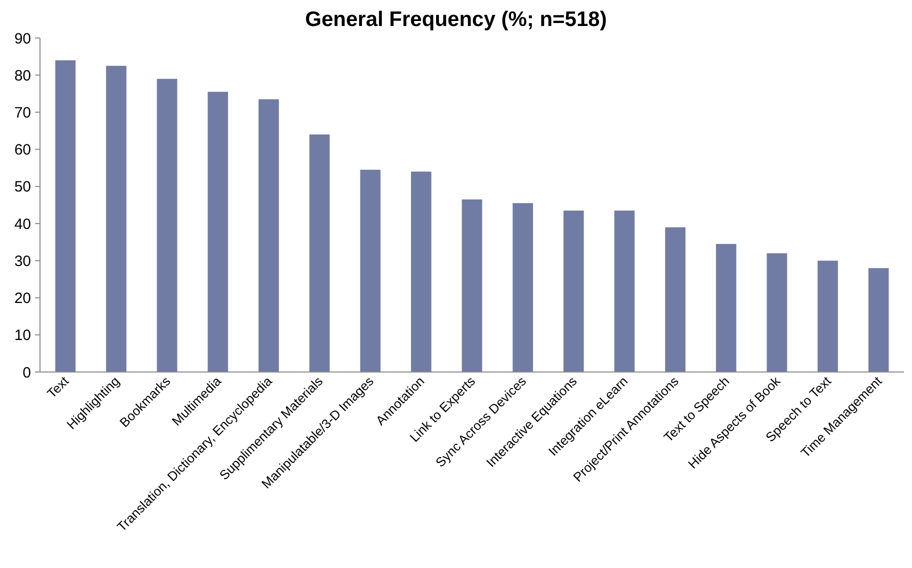 This screenshot has width=912, height=568. I want to click on y-tick-label: 70, so click(22, 113).